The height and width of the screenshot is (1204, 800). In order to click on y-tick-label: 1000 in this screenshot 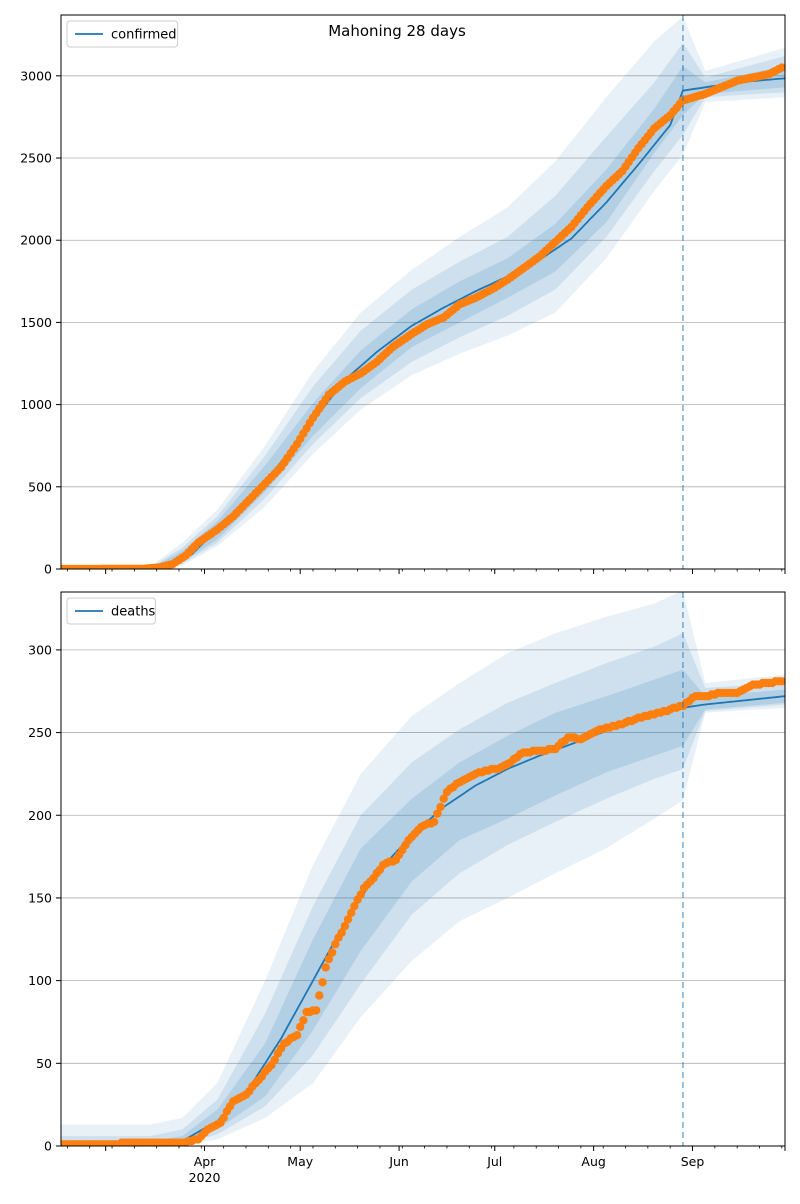, I will do `click(36, 404)`.